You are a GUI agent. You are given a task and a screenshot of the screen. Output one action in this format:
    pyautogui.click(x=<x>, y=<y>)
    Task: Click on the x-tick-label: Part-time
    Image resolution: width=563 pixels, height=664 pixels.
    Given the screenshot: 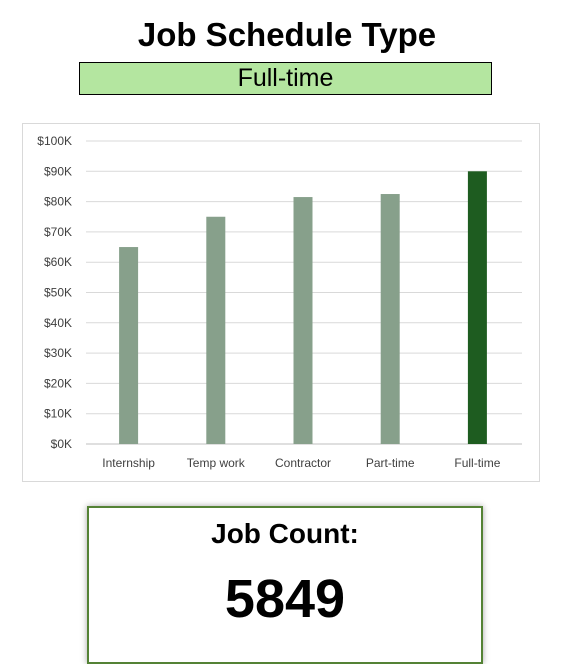 What is the action you would take?
    pyautogui.click(x=390, y=463)
    